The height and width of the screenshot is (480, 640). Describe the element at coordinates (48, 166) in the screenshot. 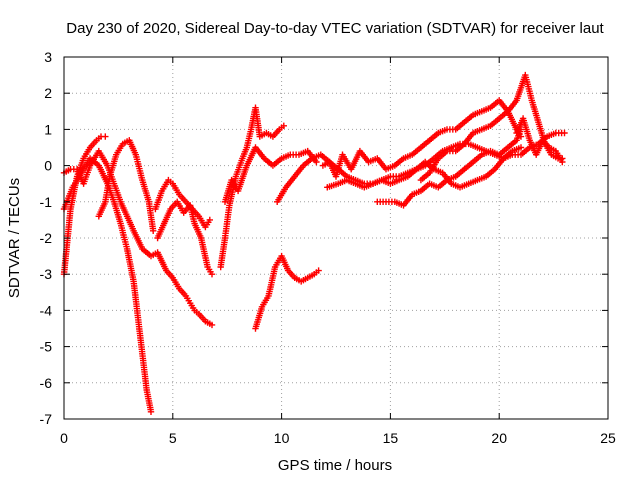

I see `y-tick-label: 0` at that location.